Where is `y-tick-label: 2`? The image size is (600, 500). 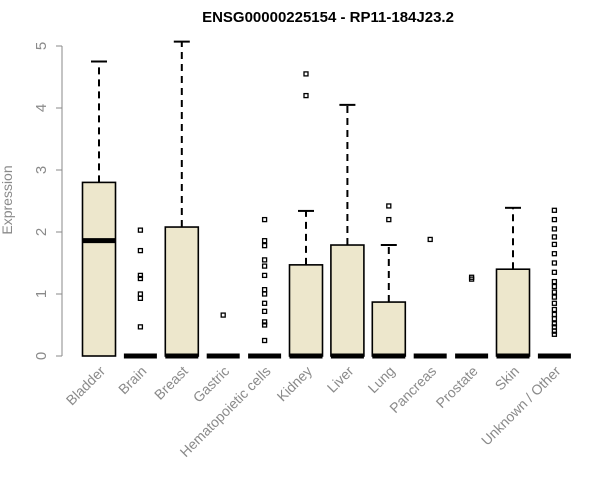
y-tick-label: 2 is located at coordinates (41, 232).